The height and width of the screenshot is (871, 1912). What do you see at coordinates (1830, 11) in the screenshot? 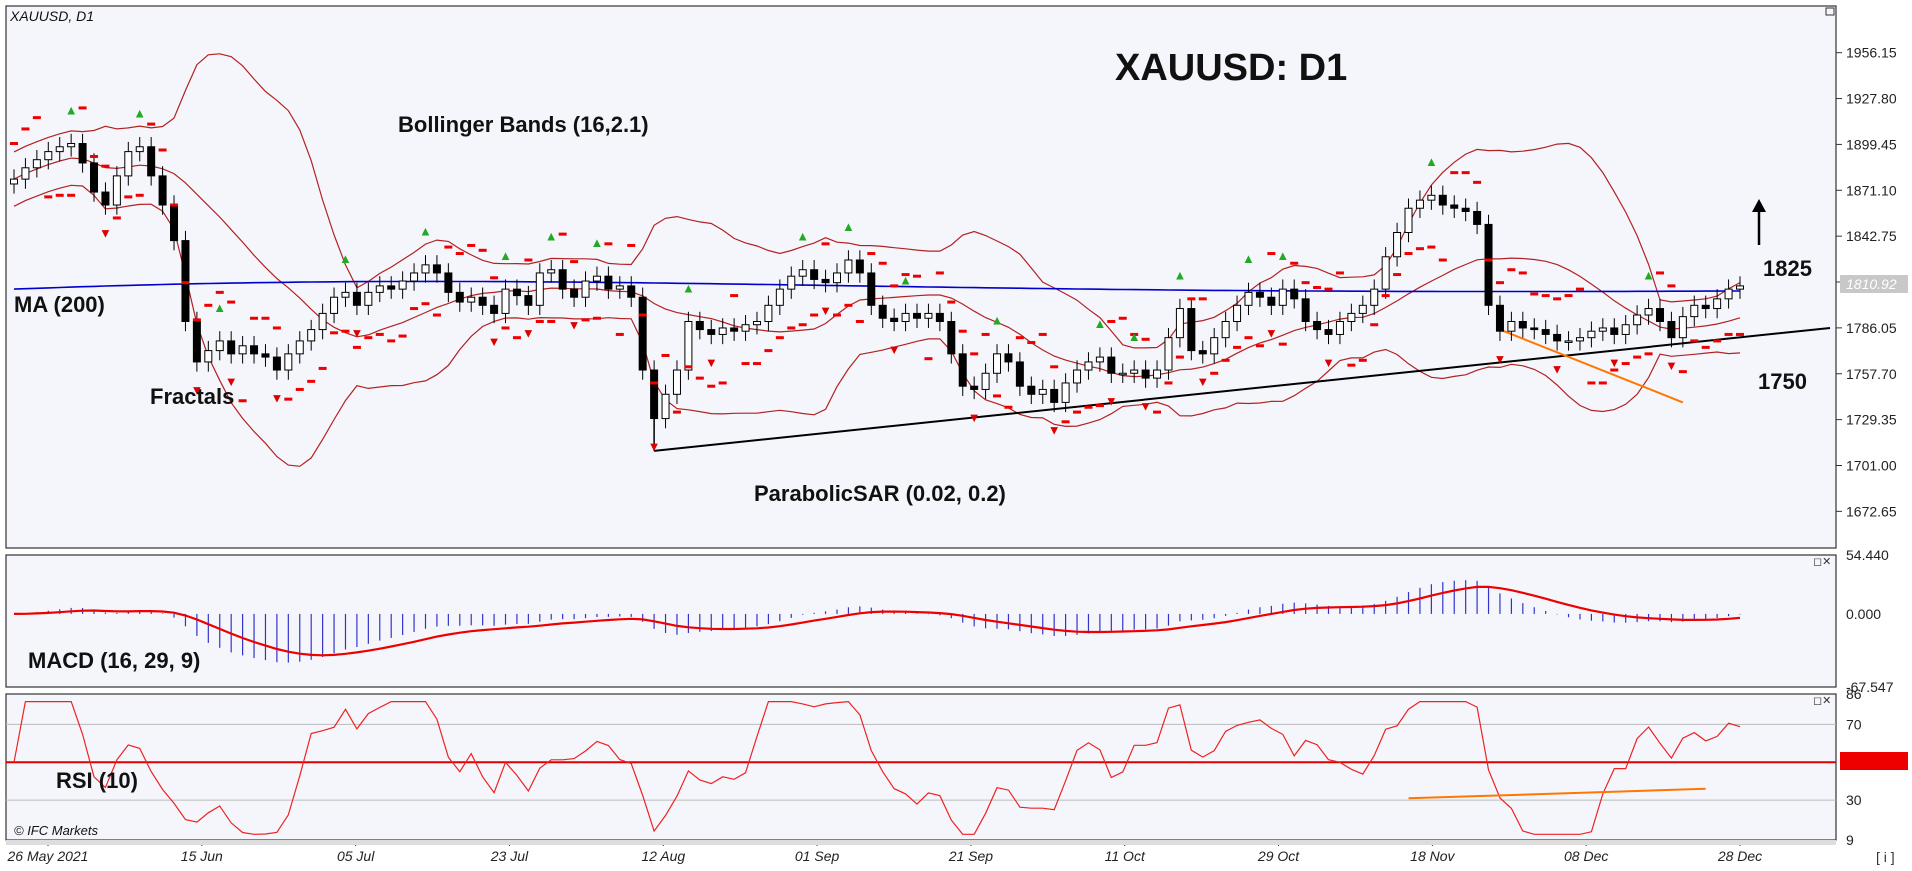
I see `maximize-main-icon` at bounding box center [1830, 11].